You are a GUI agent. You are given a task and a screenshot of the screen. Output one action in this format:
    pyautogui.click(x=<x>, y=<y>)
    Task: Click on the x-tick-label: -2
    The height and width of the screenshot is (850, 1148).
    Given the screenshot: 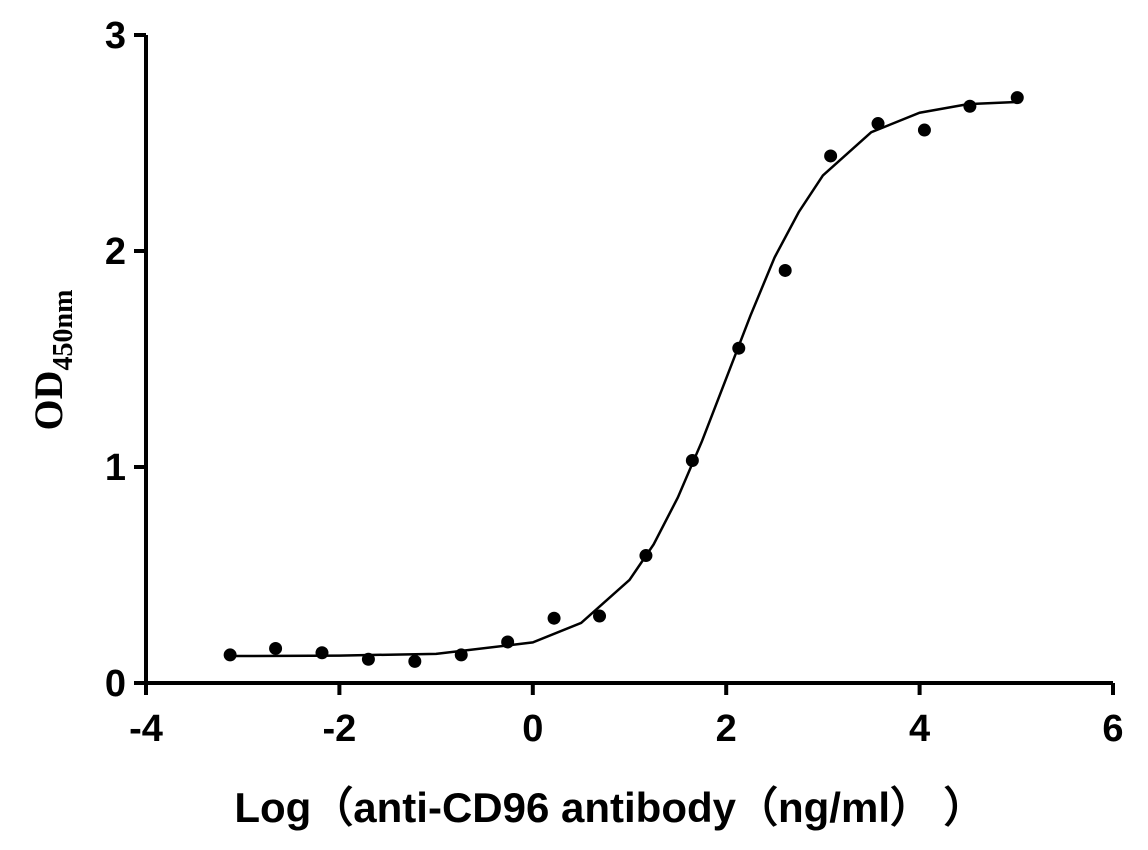 What is the action you would take?
    pyautogui.click(x=340, y=729)
    